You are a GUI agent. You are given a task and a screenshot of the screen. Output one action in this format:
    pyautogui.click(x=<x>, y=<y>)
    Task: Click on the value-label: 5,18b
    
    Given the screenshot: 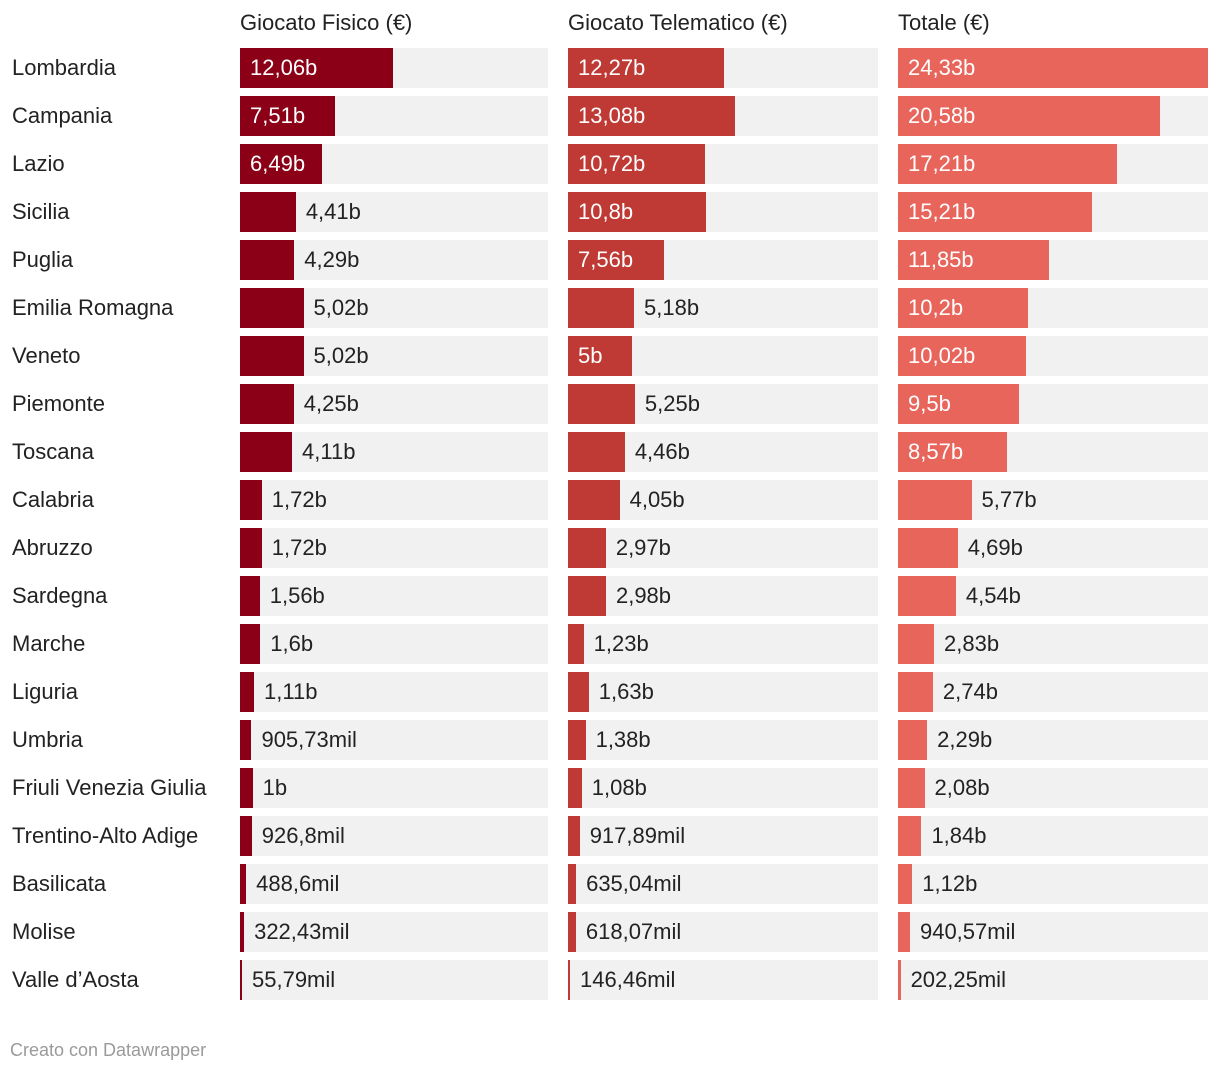 What is the action you would take?
    pyautogui.click(x=672, y=307)
    